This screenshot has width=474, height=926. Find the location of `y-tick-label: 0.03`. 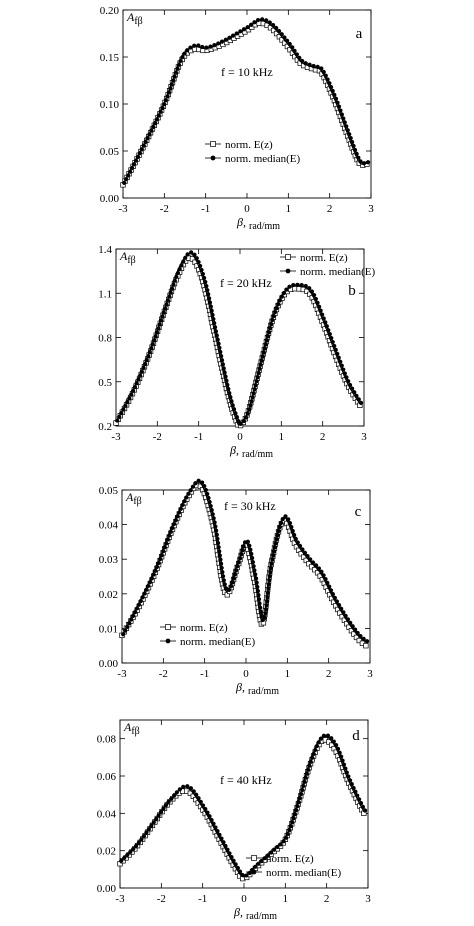

y-tick-label: 0.03 is located at coordinates (109, 560).